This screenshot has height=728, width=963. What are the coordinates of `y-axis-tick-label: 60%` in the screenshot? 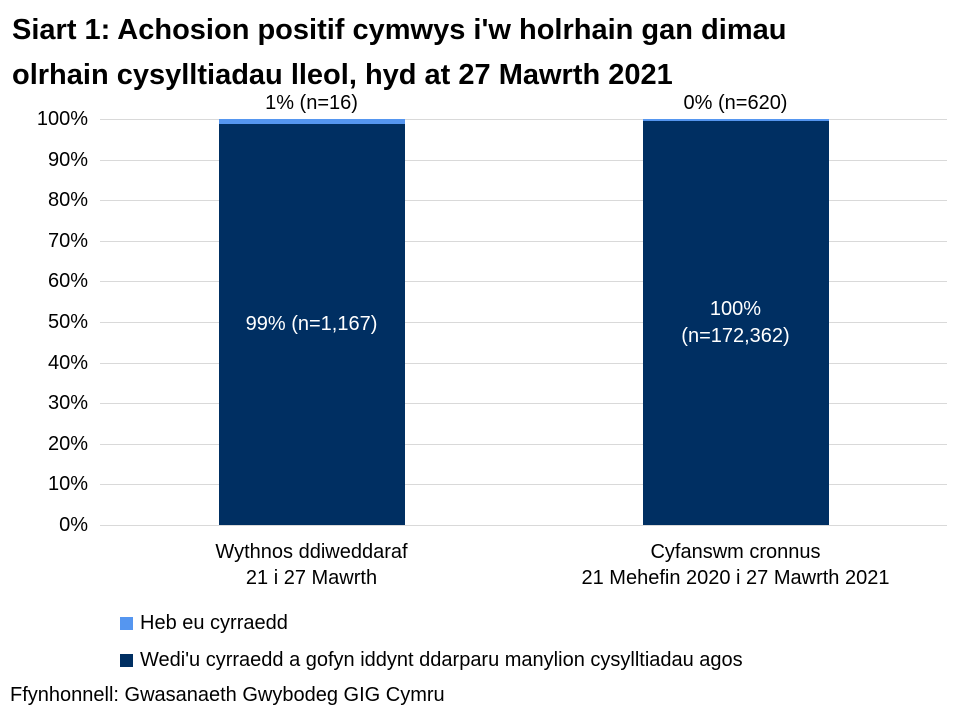 It's located at (67, 281).